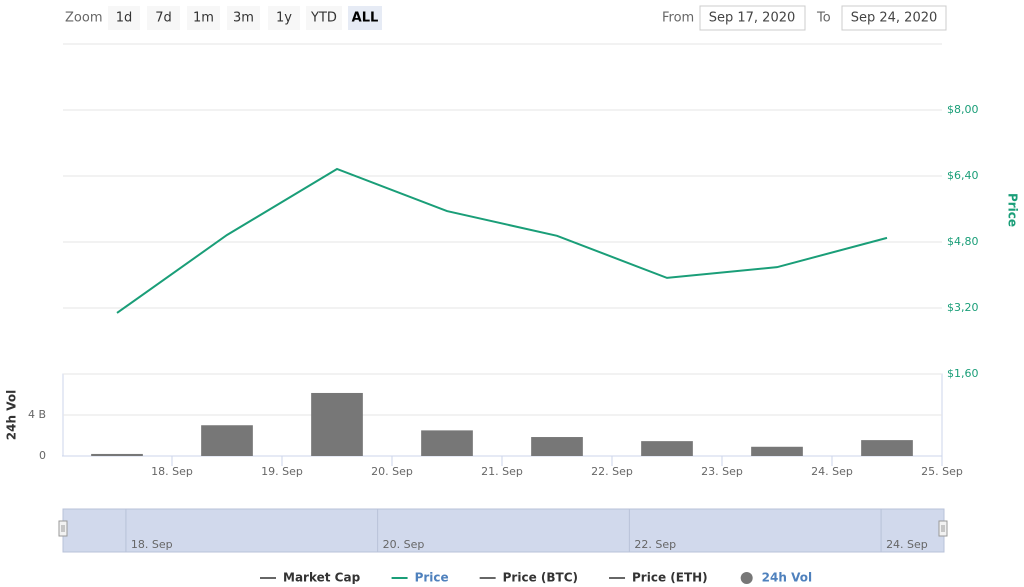  What do you see at coordinates (322, 578) in the screenshot?
I see `legend-label: Market Cap` at bounding box center [322, 578].